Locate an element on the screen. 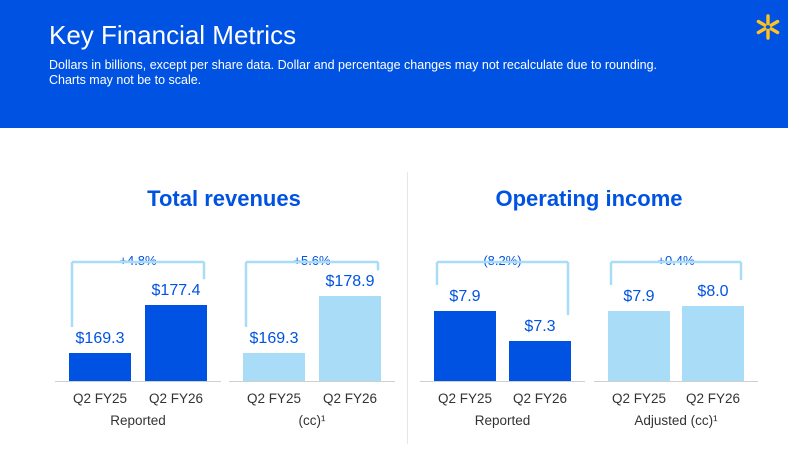  change-label: +5.6% is located at coordinates (312, 260).